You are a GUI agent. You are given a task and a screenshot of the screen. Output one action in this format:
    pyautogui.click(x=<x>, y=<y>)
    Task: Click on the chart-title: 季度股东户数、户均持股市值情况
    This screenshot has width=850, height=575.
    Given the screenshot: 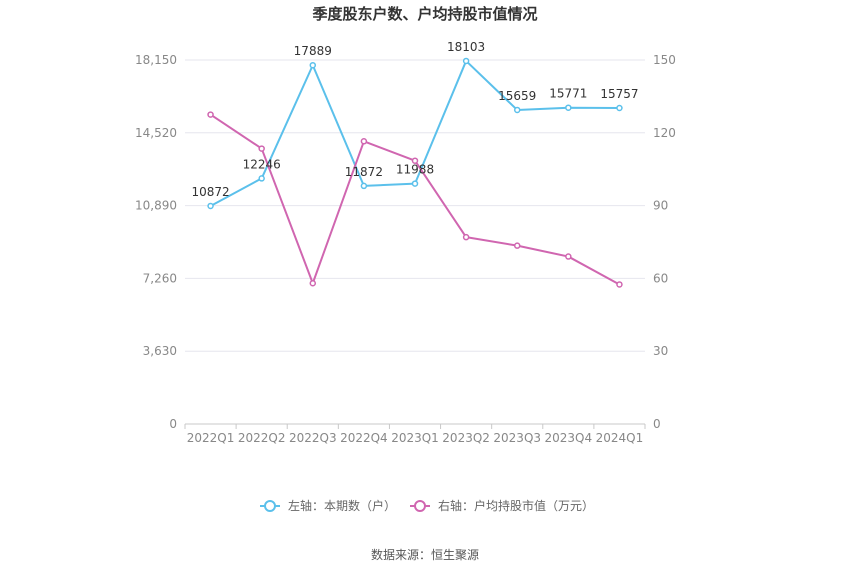 What is the action you would take?
    pyautogui.click(x=424, y=14)
    